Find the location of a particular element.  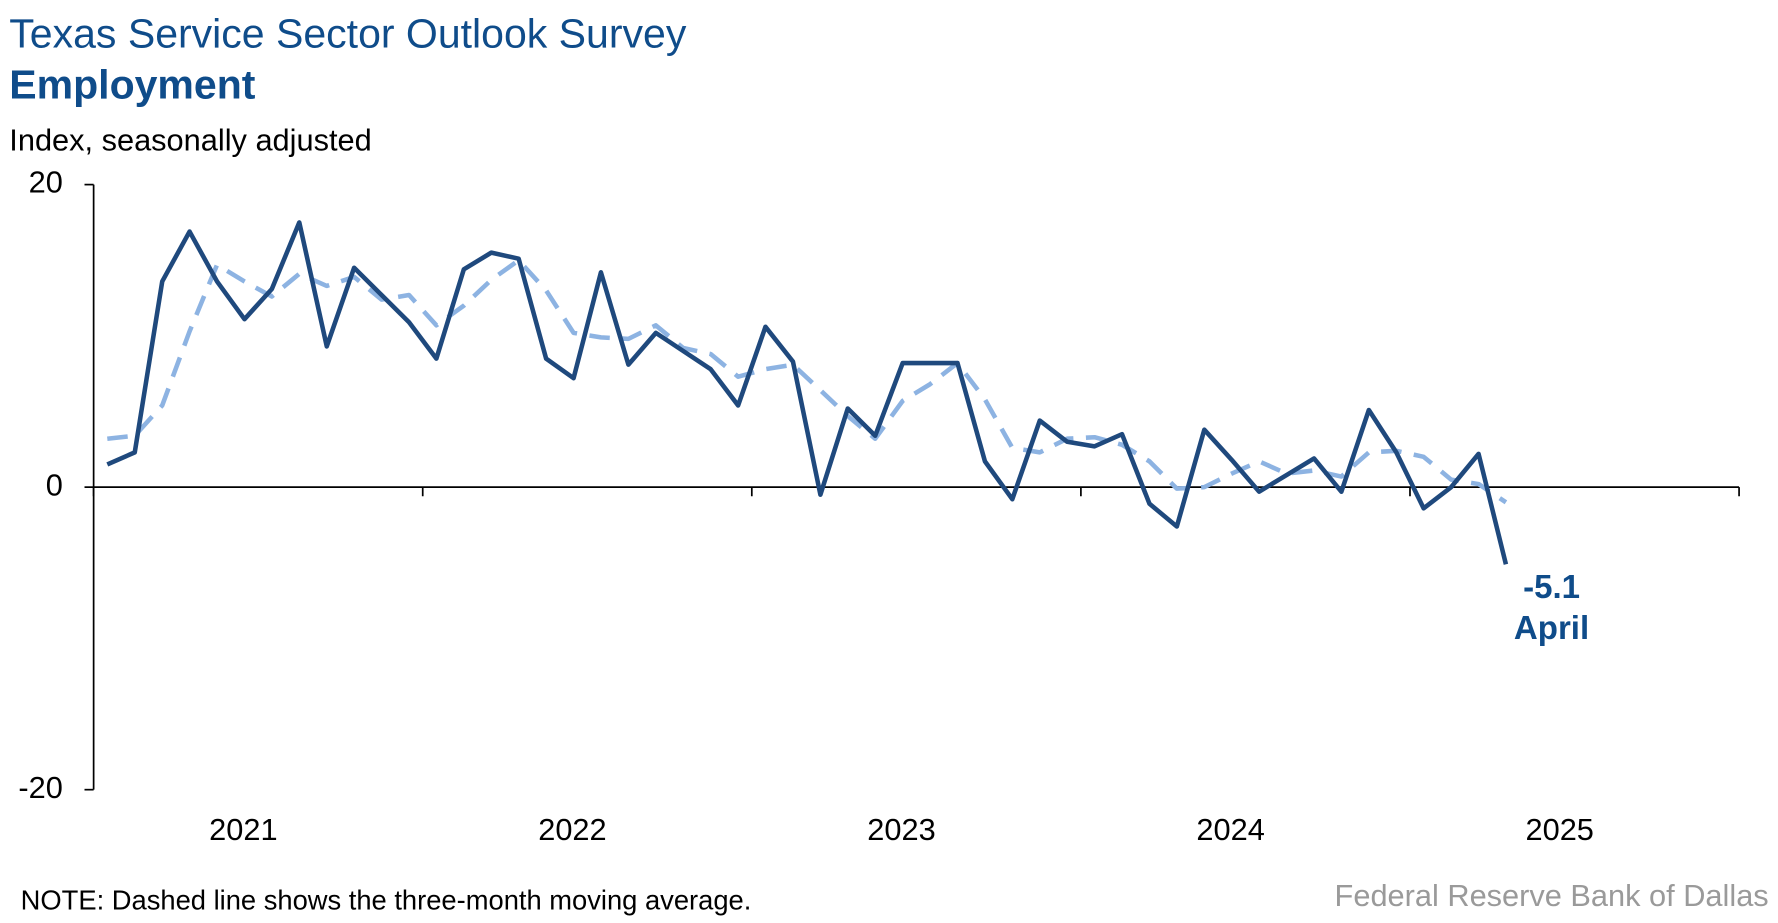

chart-title: Texas Service Sector Outlook Survey is located at coordinates (348, 33).